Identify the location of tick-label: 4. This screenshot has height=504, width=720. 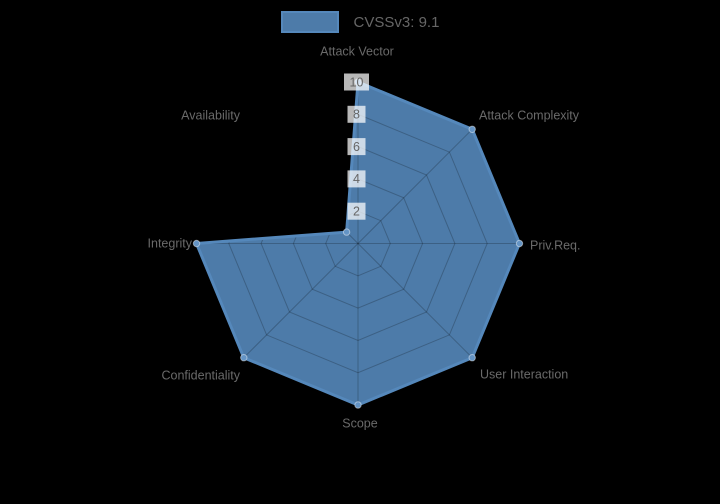
(356, 179).